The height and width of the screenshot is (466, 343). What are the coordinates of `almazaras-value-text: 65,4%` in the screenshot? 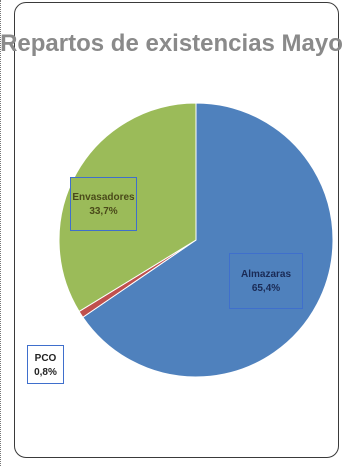 It's located at (266, 288).